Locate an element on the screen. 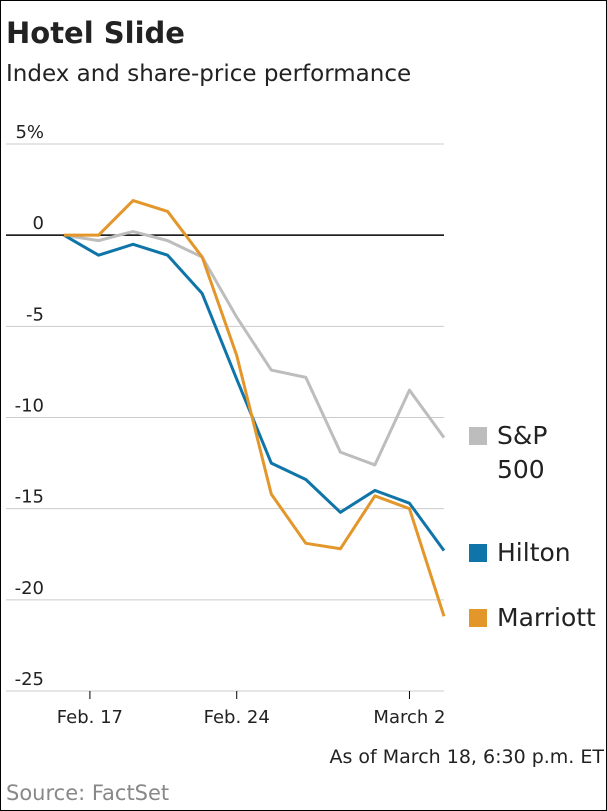  legend-item: Marriott is located at coordinates (532, 618).